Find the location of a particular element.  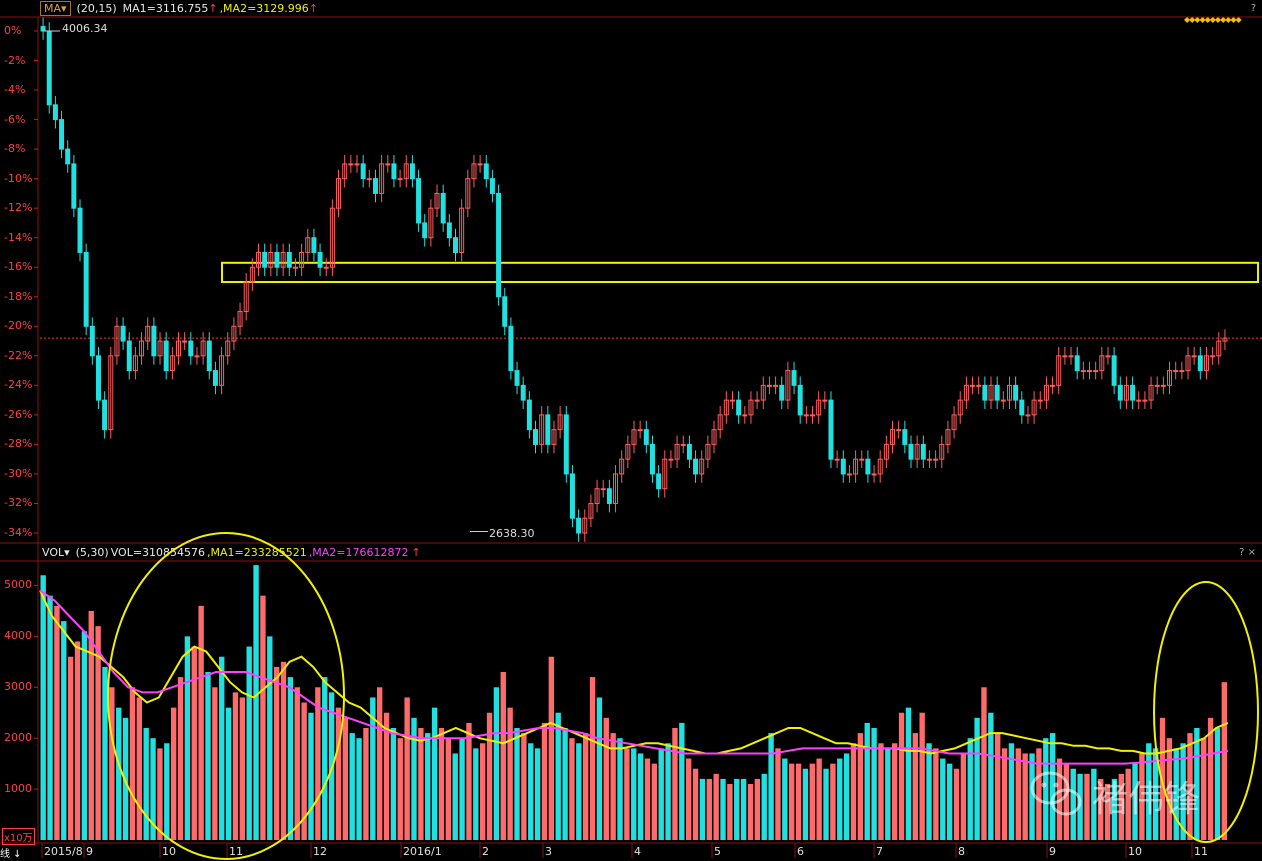

volume-y-tick: 5000 is located at coordinates (18, 585).